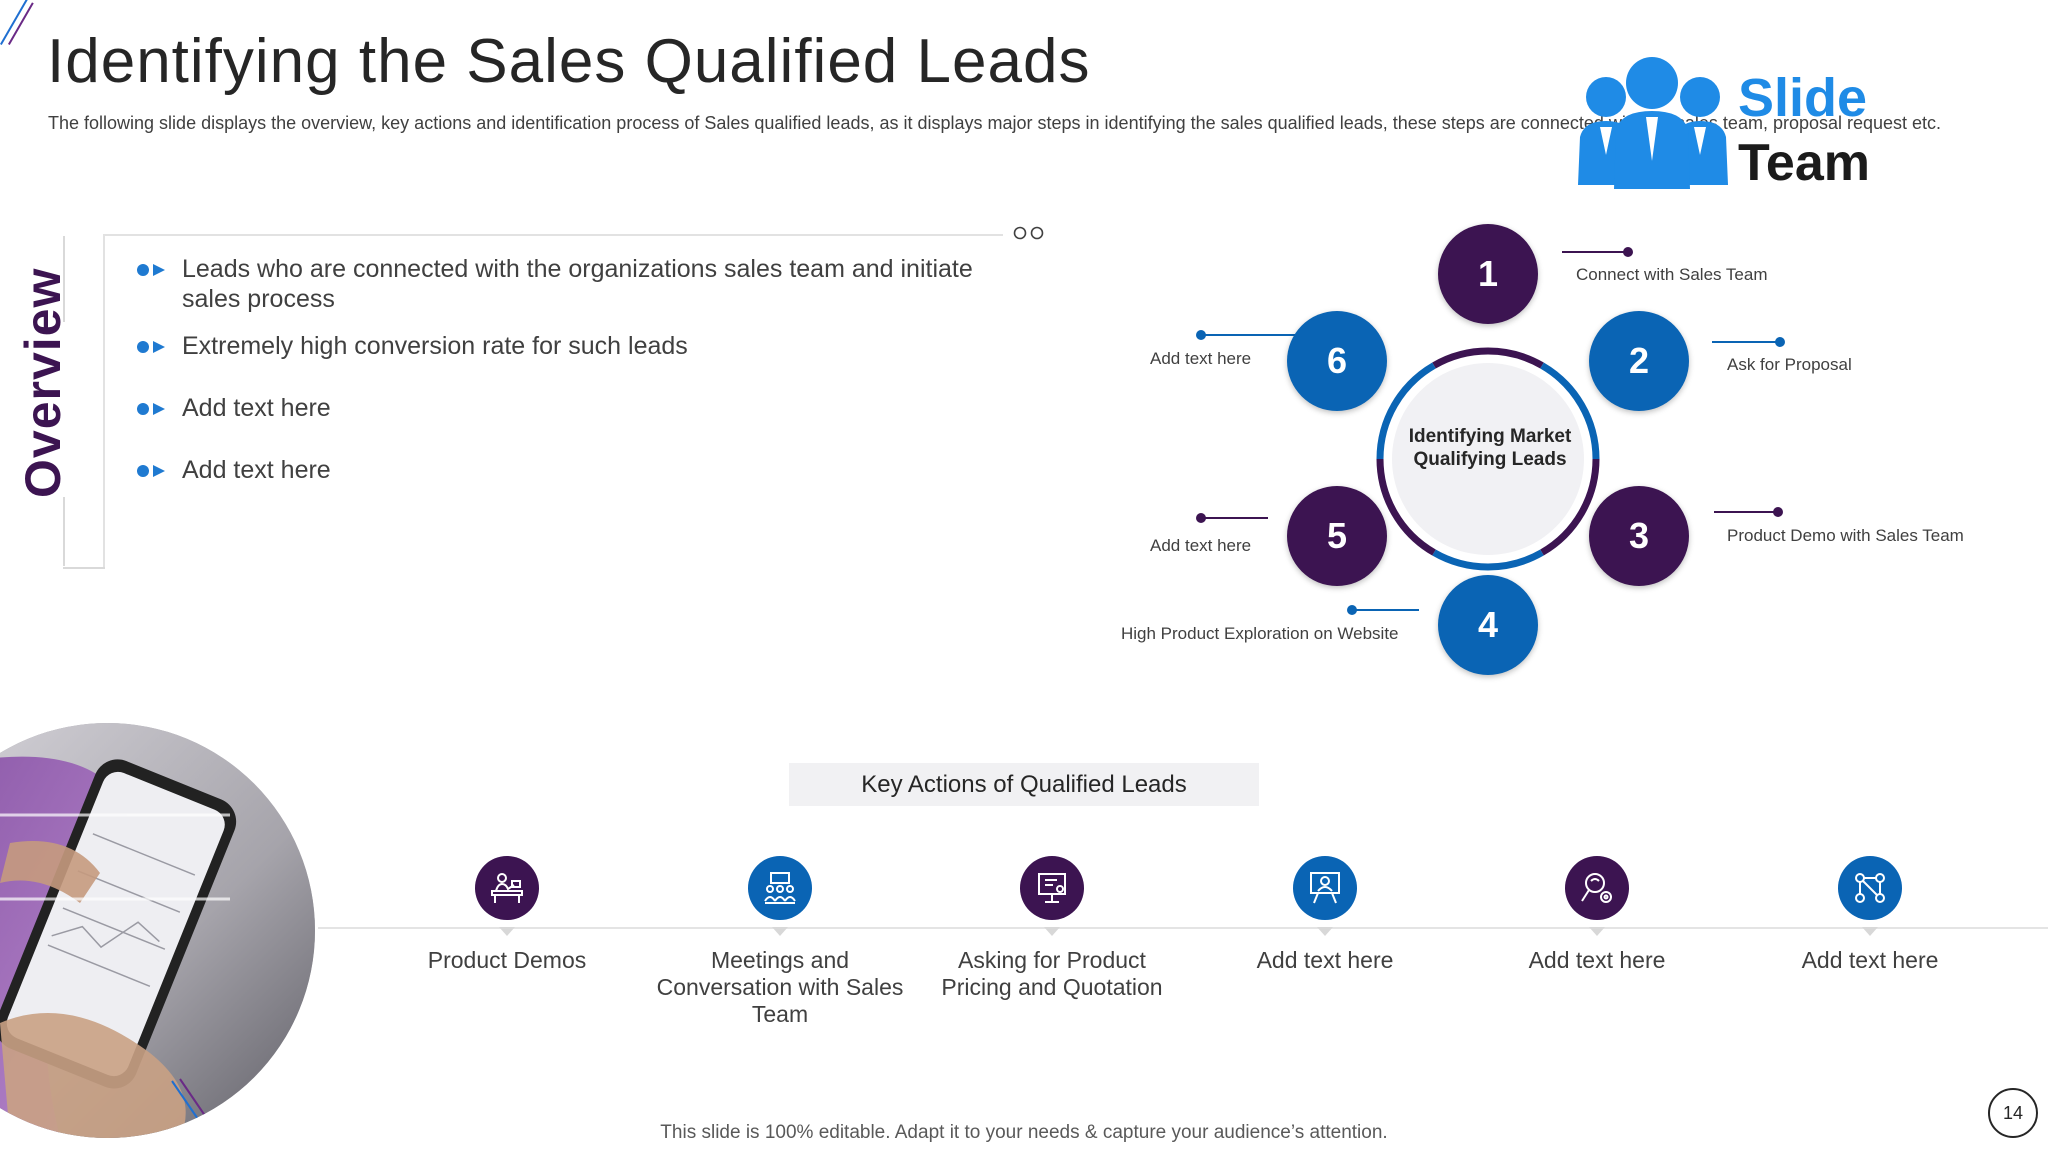 This screenshot has height=1152, width=2048. Describe the element at coordinates (84, 568) in the screenshot. I see `overview-frame-bottom` at that location.